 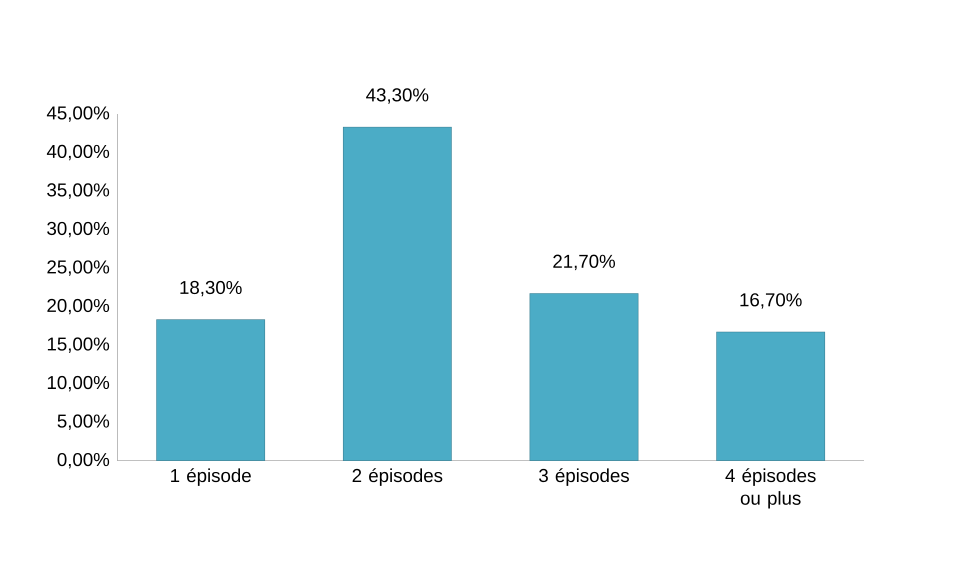 What do you see at coordinates (771, 301) in the screenshot?
I see `data-label: 16,70%` at bounding box center [771, 301].